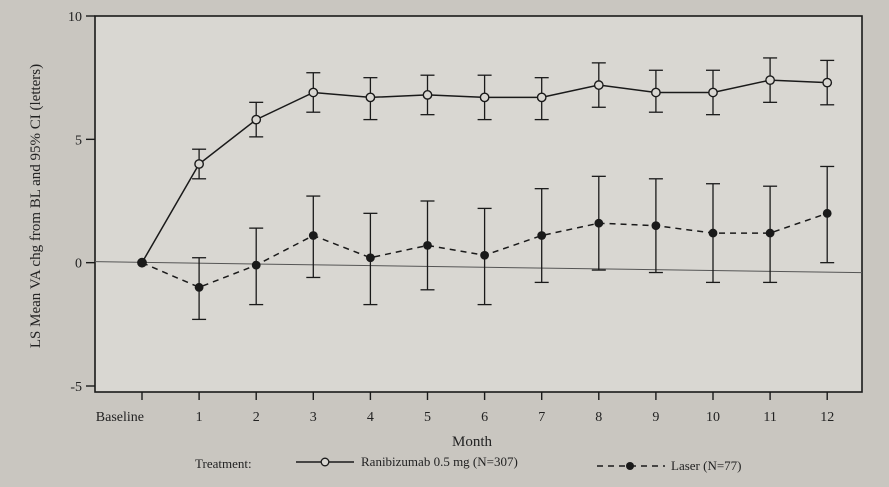 This screenshot has height=487, width=889. Describe the element at coordinates (827, 417) in the screenshot. I see `x-tick-label: 12` at that location.